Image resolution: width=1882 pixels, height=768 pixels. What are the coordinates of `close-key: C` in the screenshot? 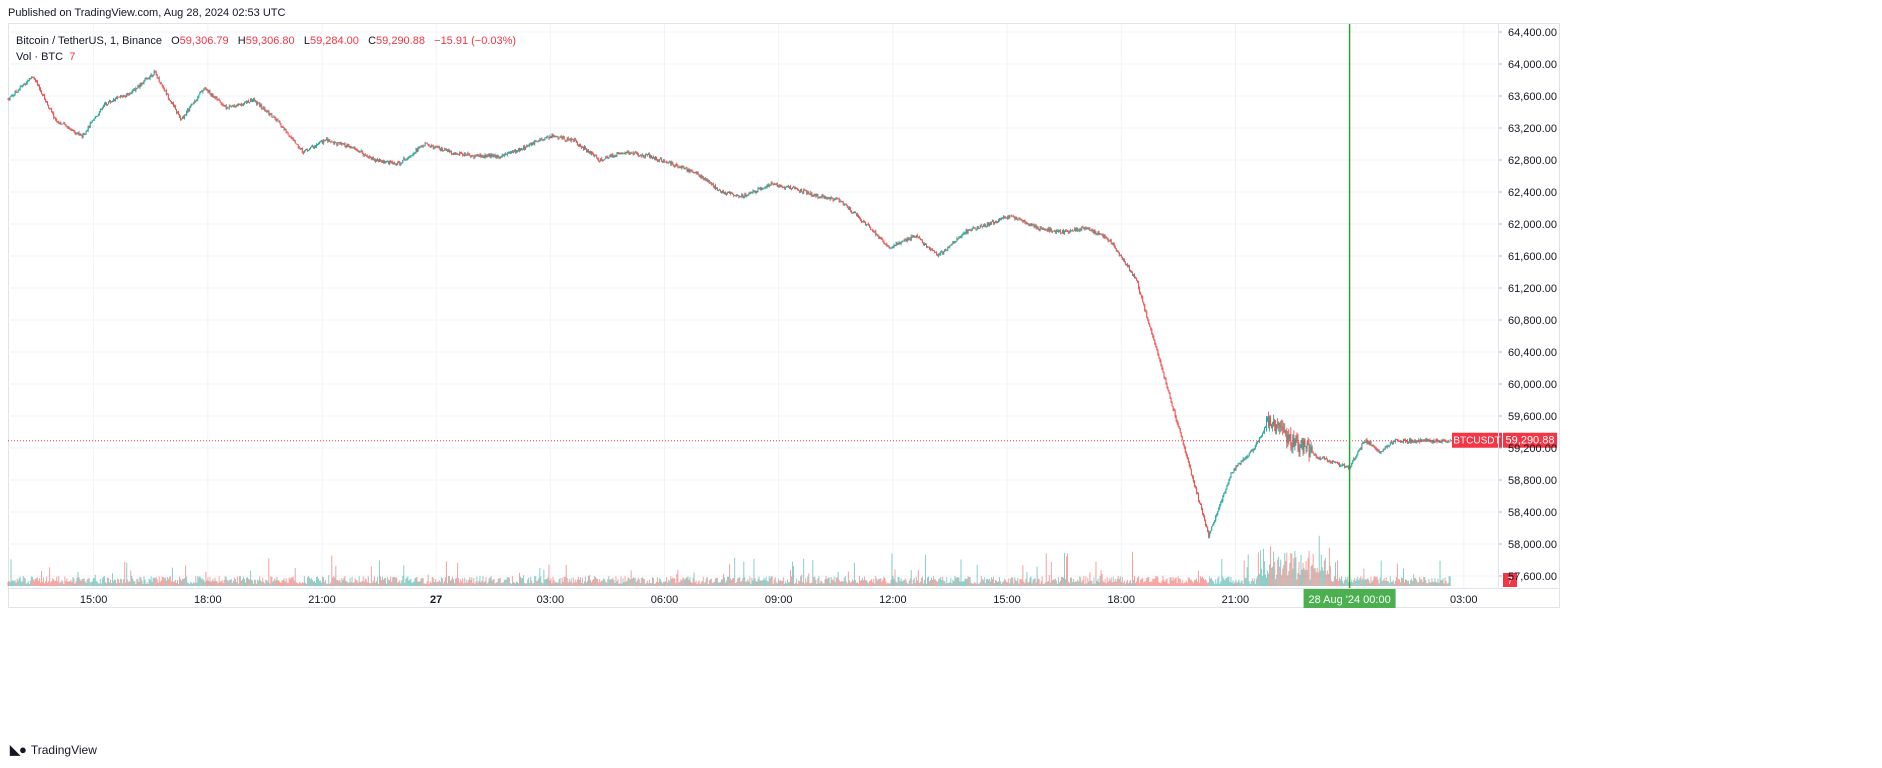 It's located at (372, 41).